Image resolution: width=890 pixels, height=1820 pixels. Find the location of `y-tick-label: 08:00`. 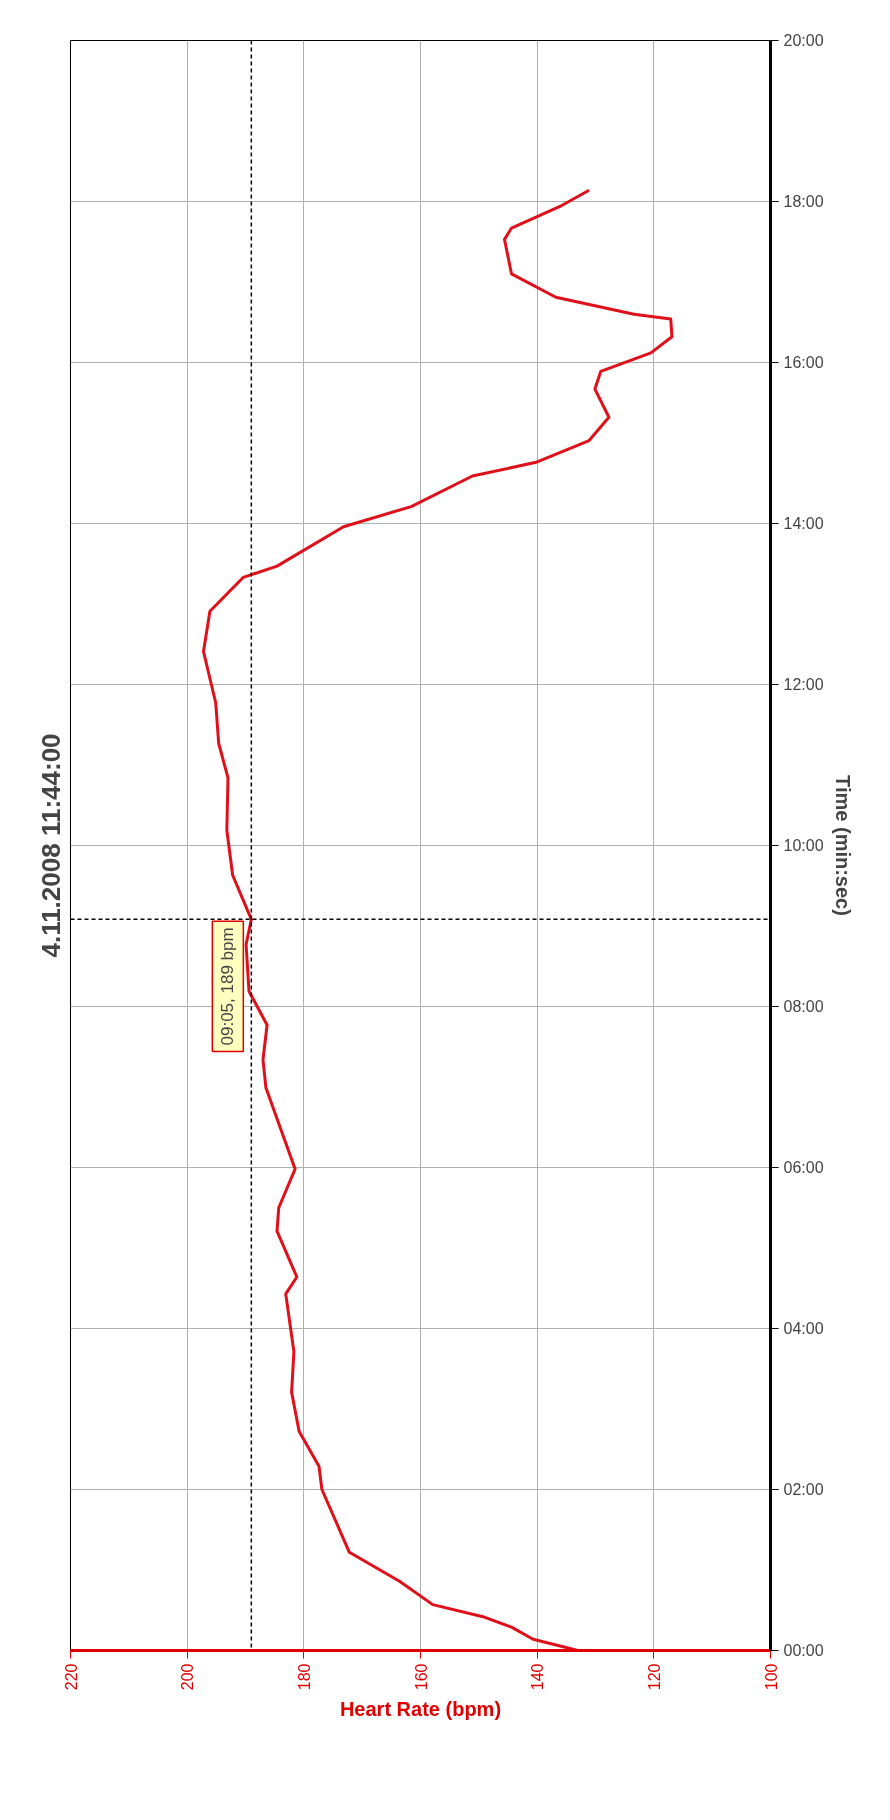

y-tick-label: 08:00 is located at coordinates (803, 1006).